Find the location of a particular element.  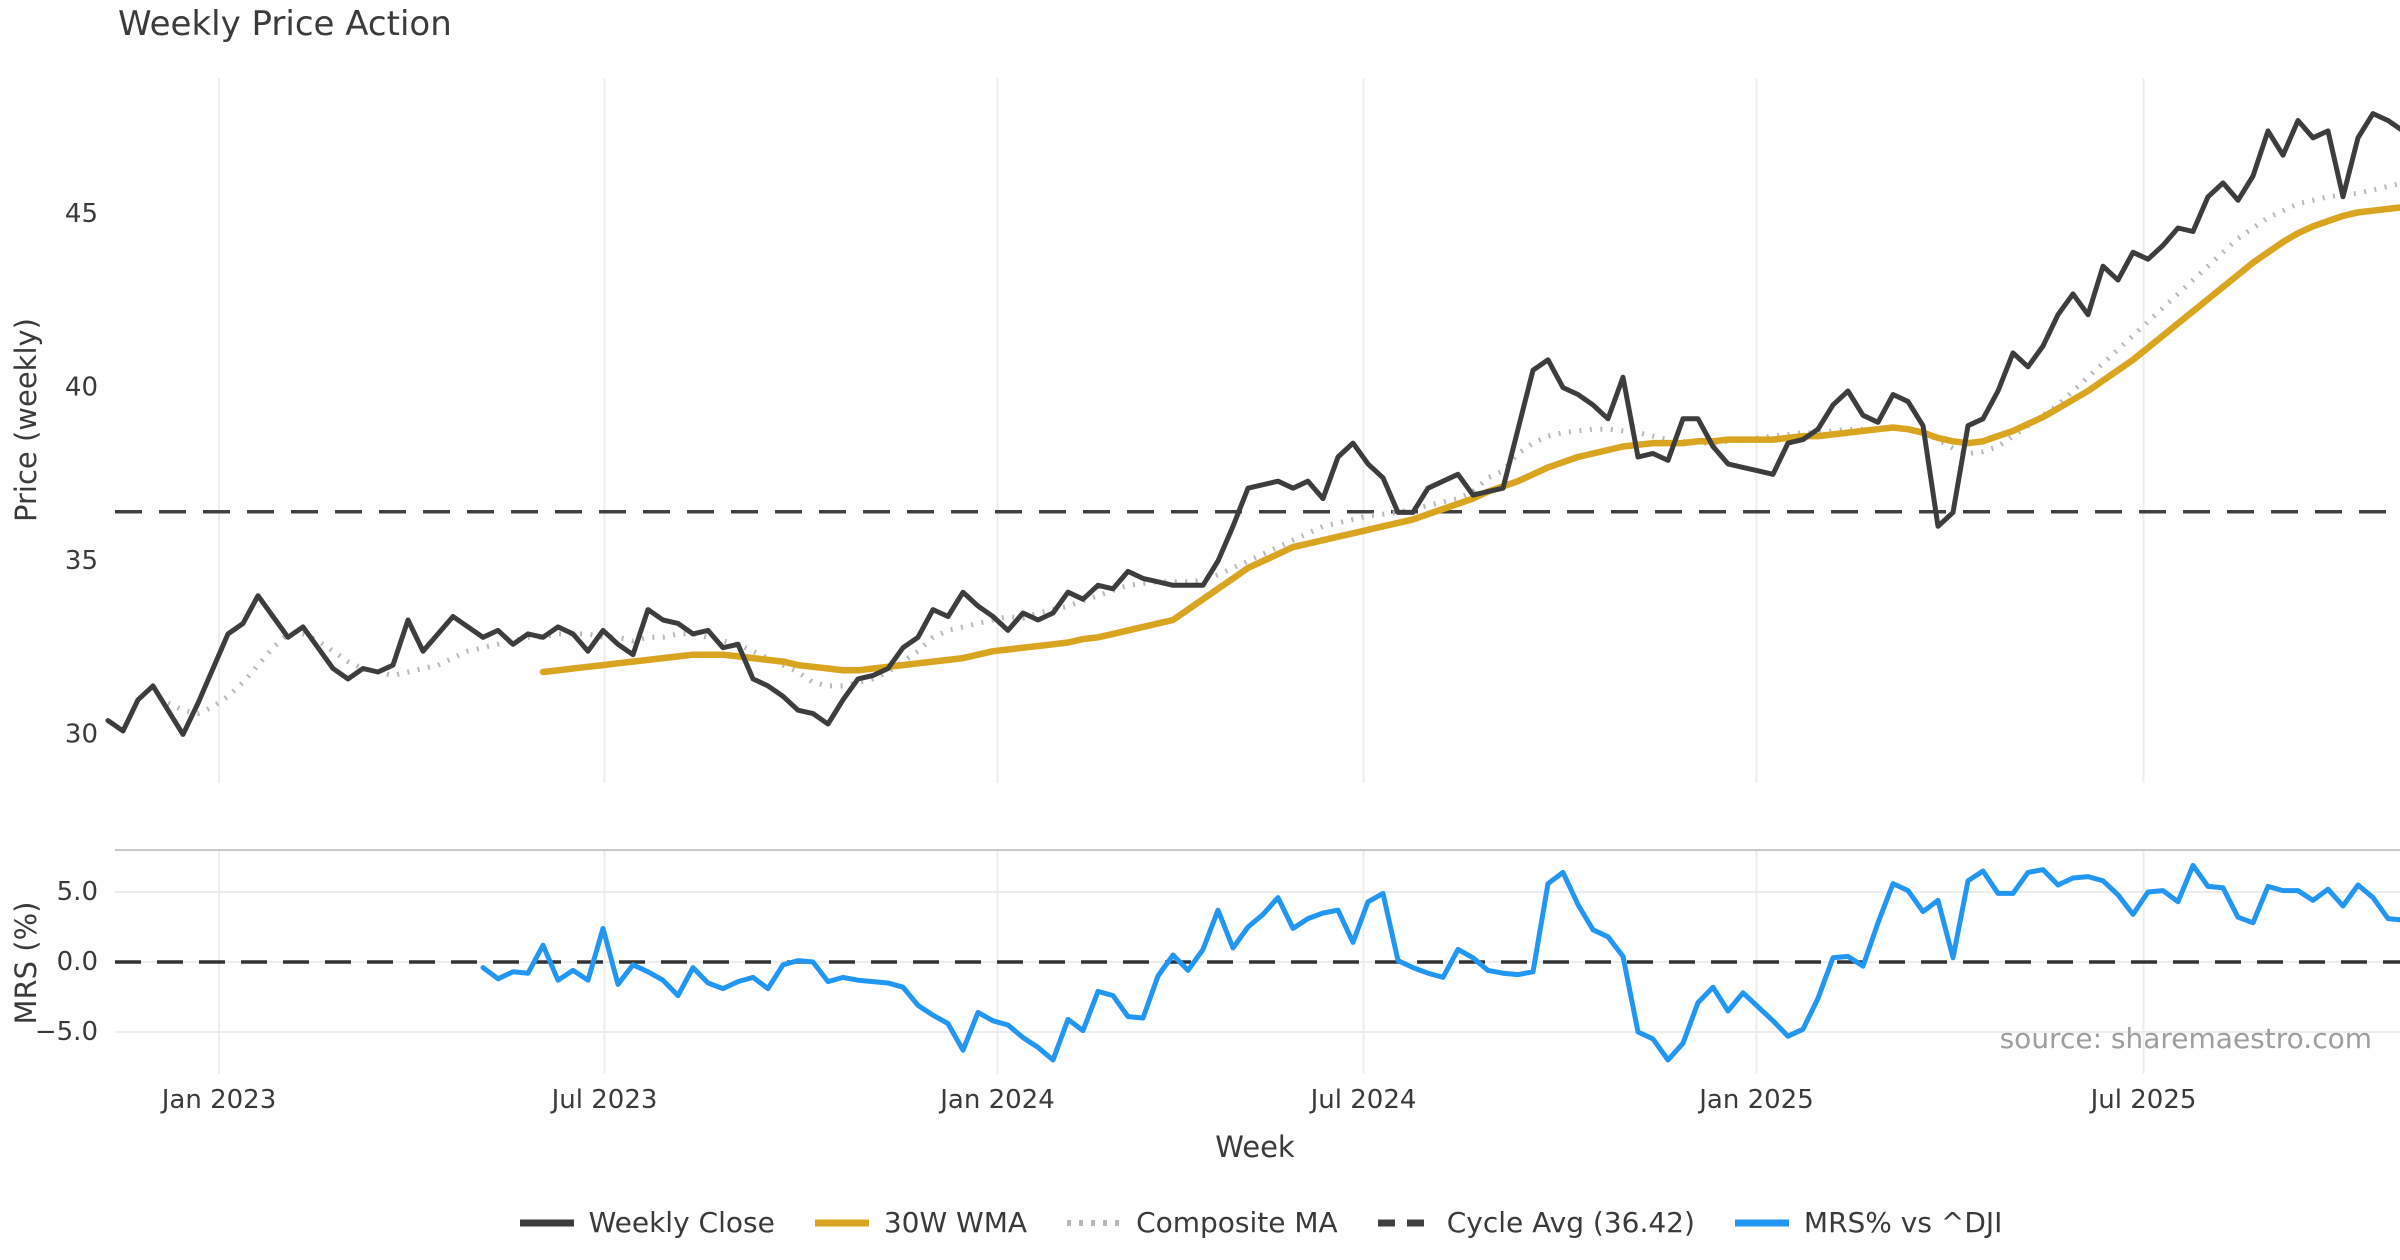

chart-title: Weekly Price Action is located at coordinates (285, 24).